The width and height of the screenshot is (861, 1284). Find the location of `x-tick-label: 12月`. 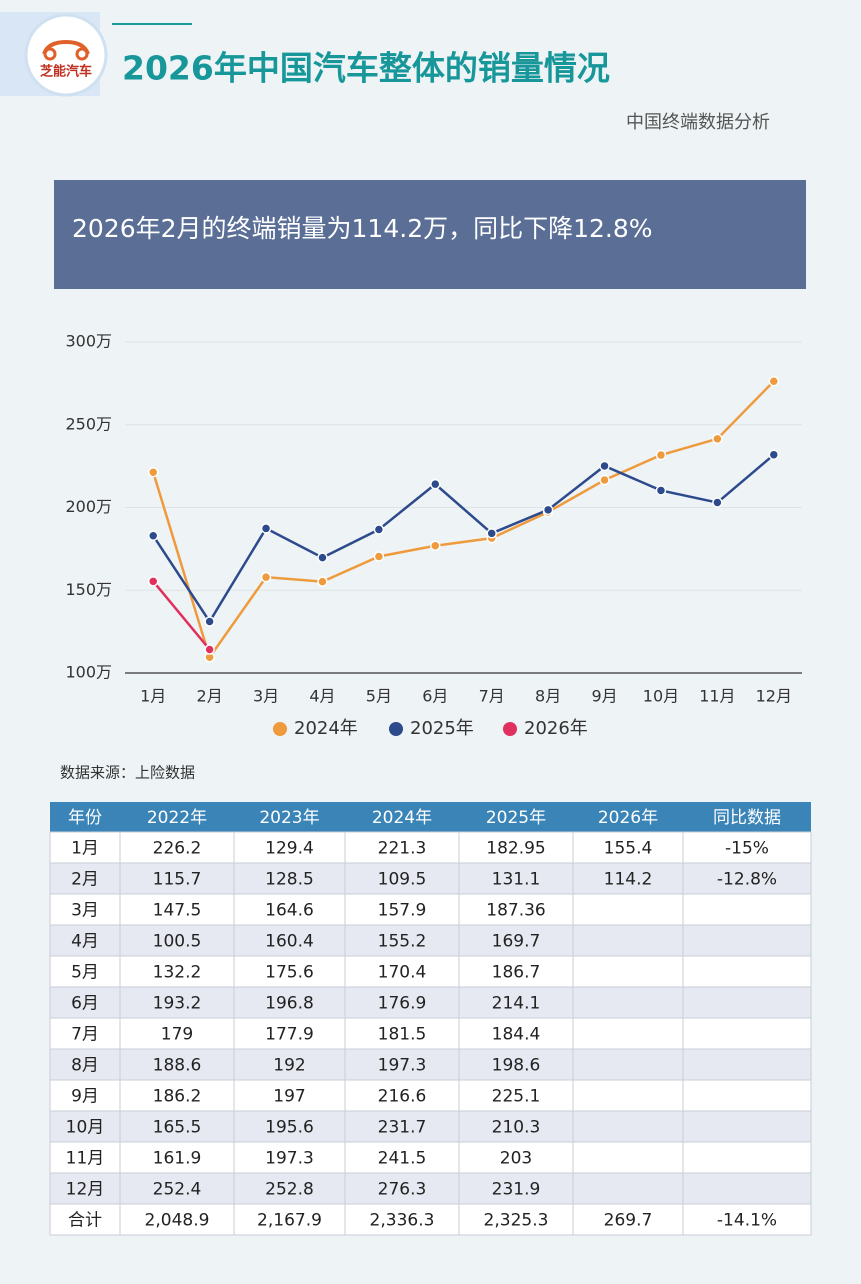

x-tick-label: 12月 is located at coordinates (774, 696).